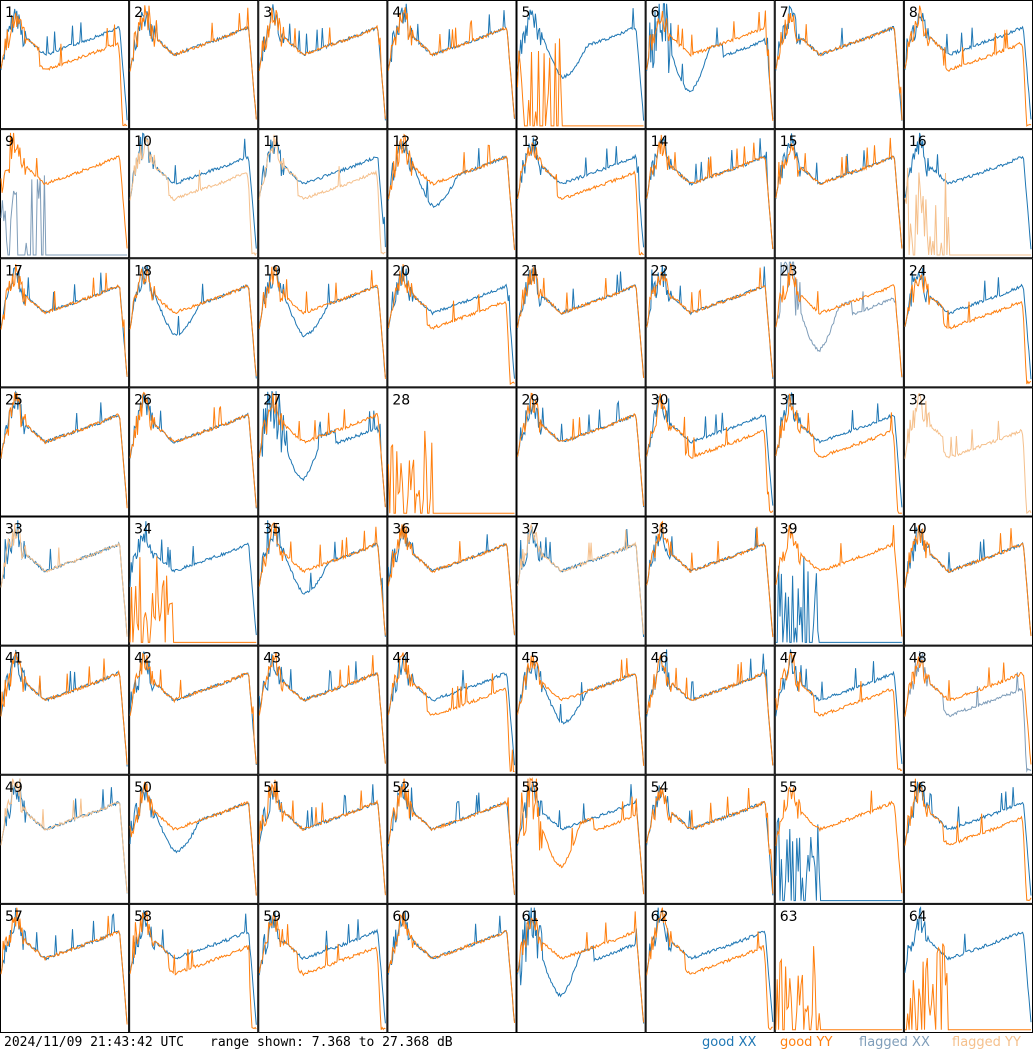  Describe the element at coordinates (581, 323) in the screenshot. I see `panel-21: 21` at that location.